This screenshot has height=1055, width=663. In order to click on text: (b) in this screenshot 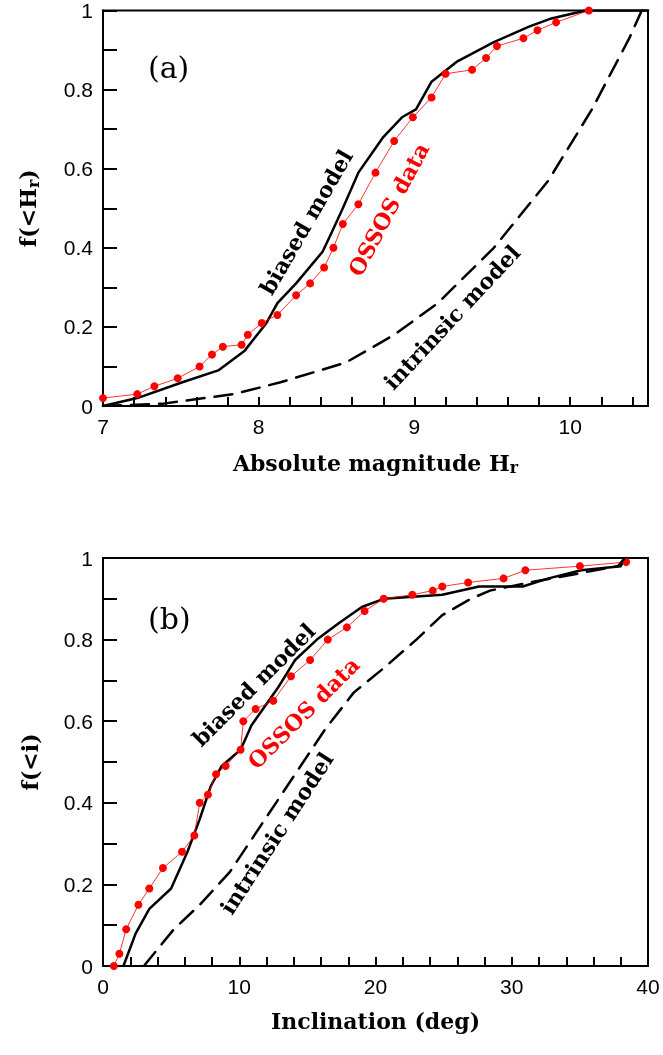, I will do `click(169, 618)`.